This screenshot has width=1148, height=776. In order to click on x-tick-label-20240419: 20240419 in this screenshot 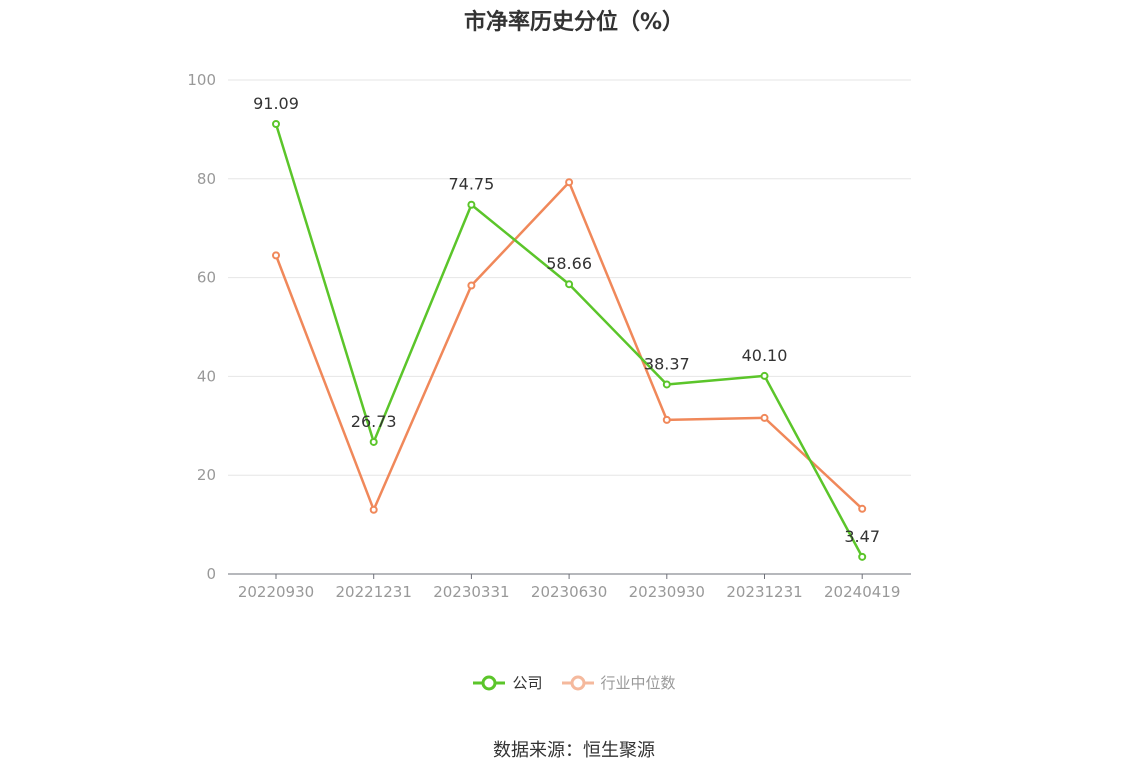, I will do `click(862, 592)`.